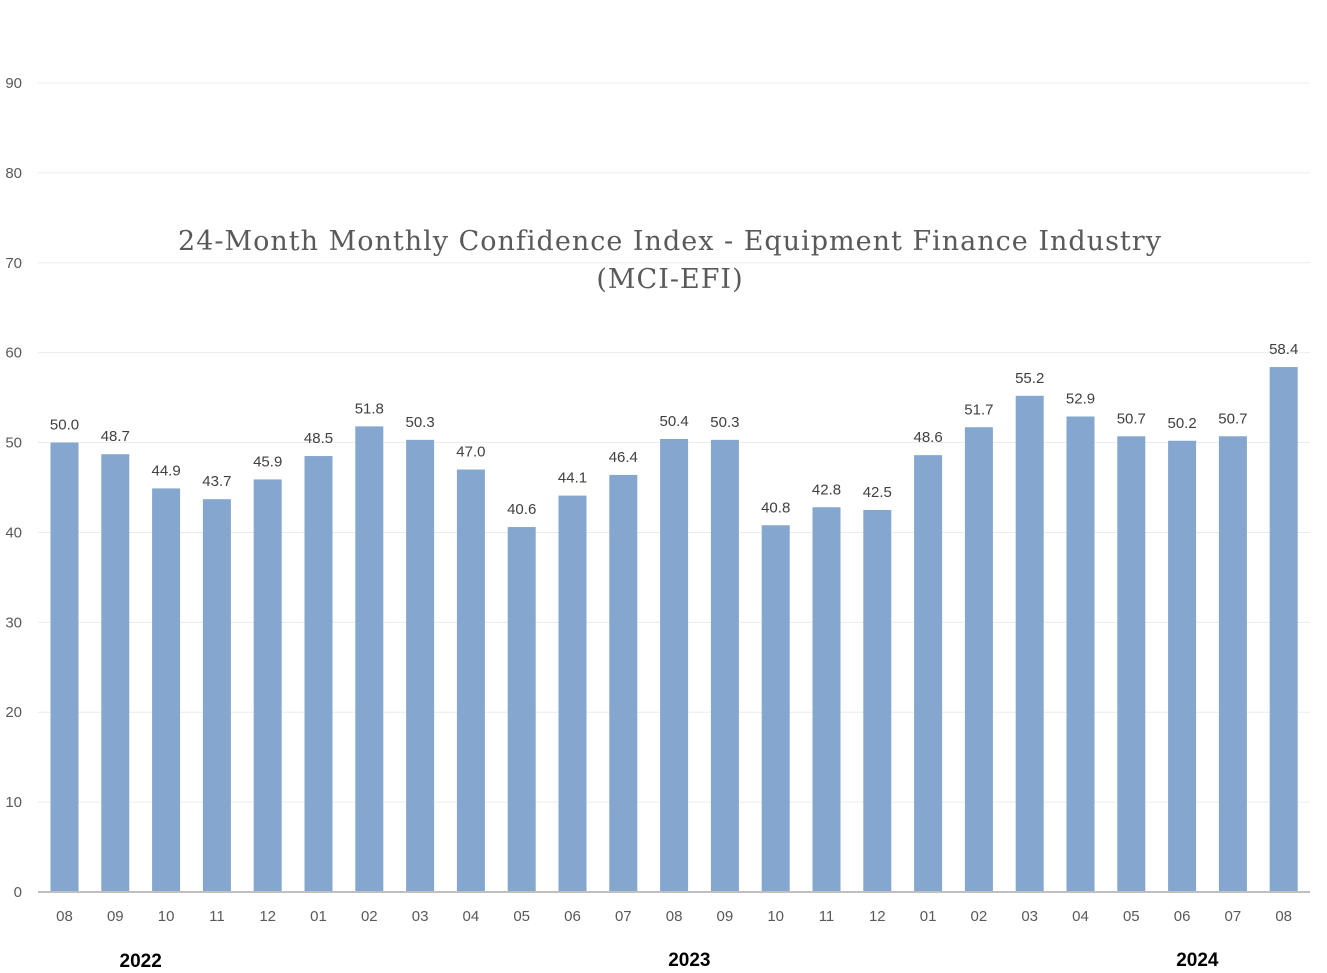 The image size is (1327, 973). What do you see at coordinates (13, 83) in the screenshot?
I see `y-tick-label: 90` at bounding box center [13, 83].